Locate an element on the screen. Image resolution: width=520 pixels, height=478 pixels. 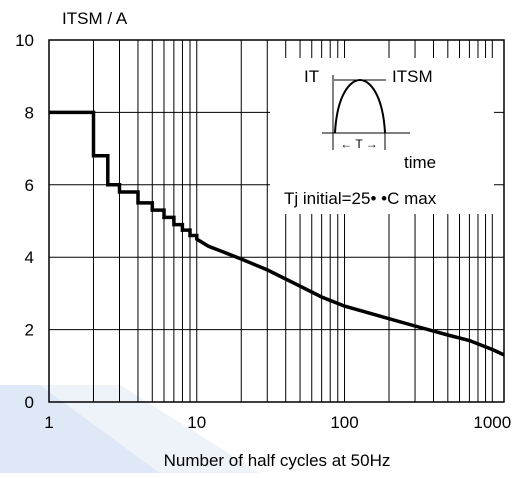
period-label: ← T → is located at coordinates (359, 144).